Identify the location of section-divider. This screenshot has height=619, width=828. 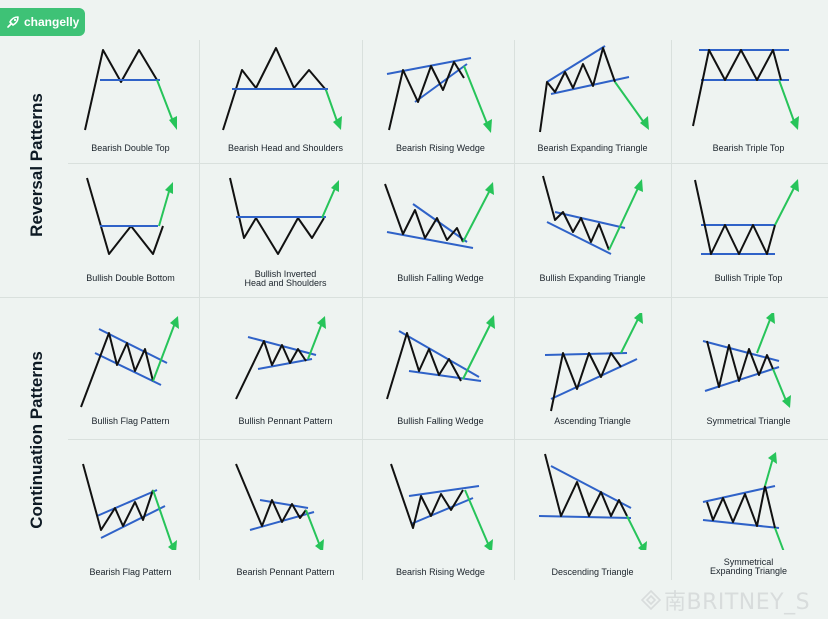
(414, 297).